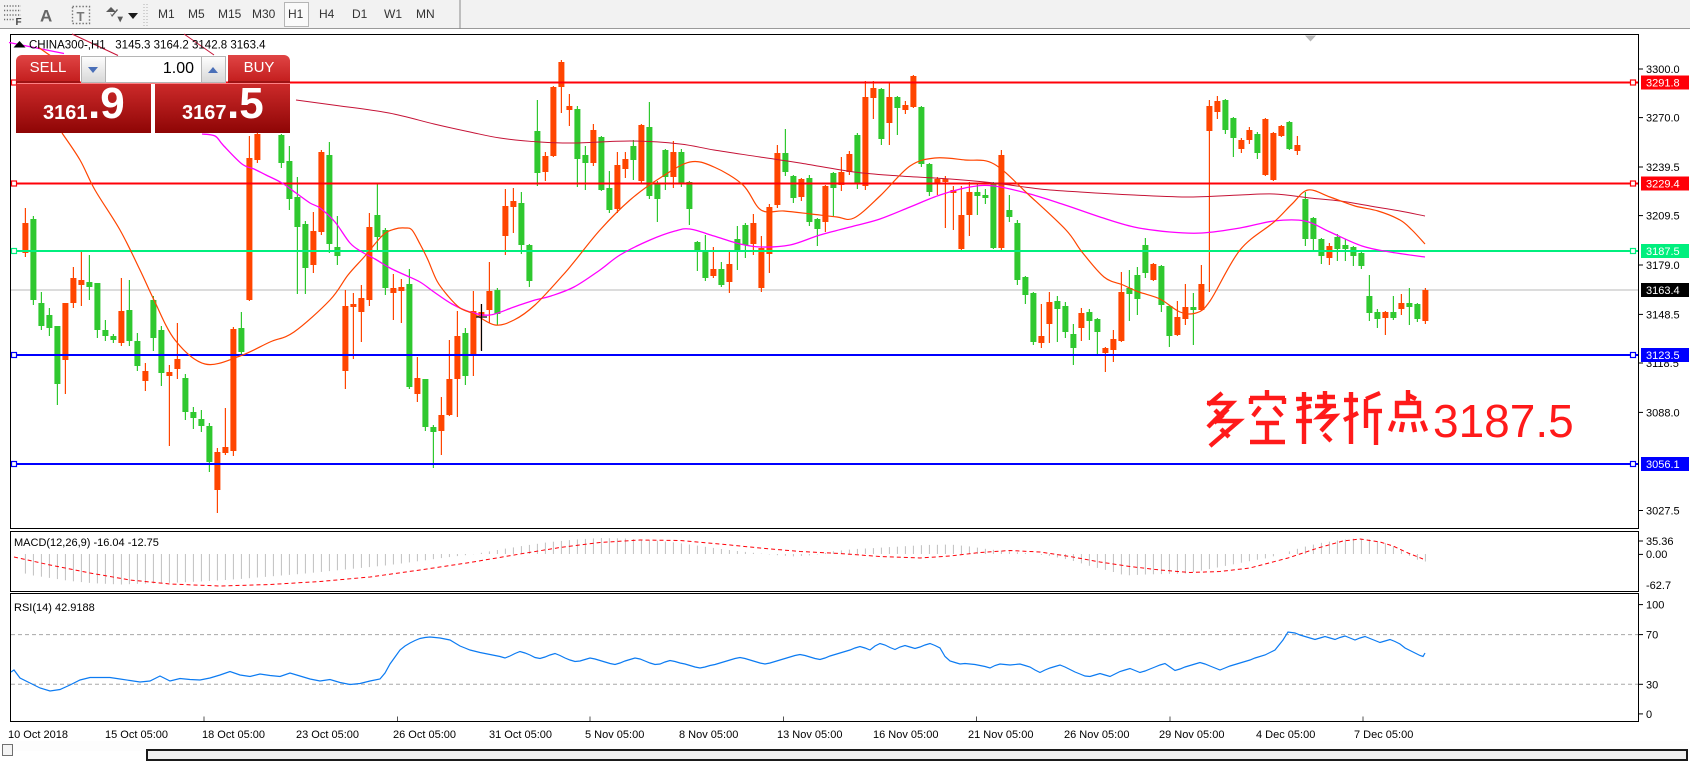 This screenshot has width=1690, height=761. I want to click on svg-text: 3270.0, so click(1663, 119).